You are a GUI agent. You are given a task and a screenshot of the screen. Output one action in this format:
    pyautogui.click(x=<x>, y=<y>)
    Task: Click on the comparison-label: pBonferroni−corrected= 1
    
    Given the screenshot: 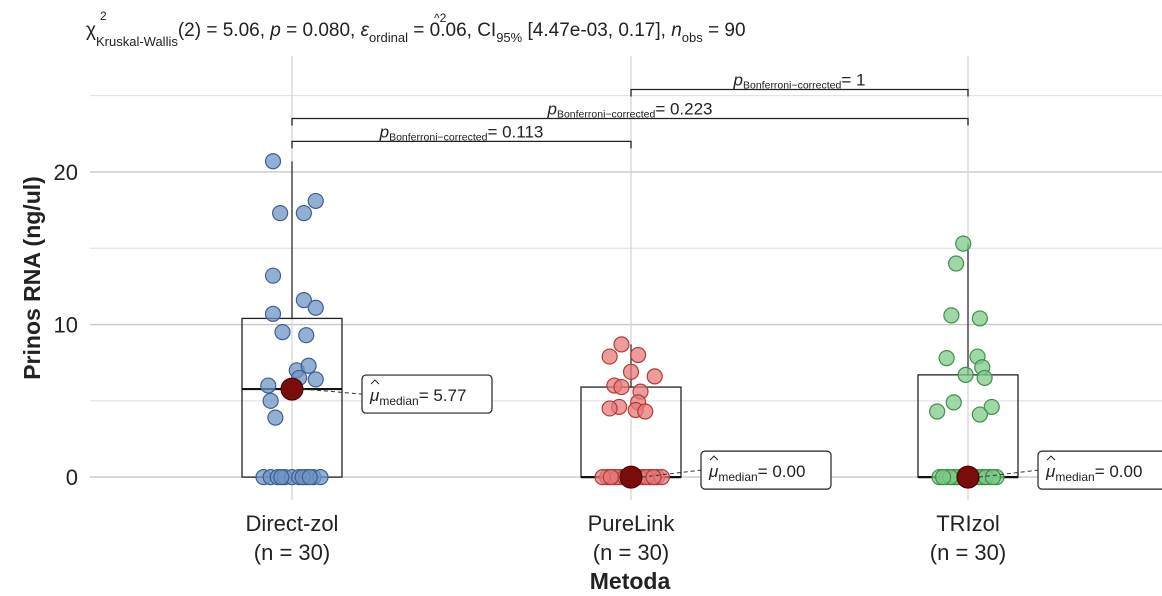 What is the action you would take?
    pyautogui.click(x=799, y=81)
    